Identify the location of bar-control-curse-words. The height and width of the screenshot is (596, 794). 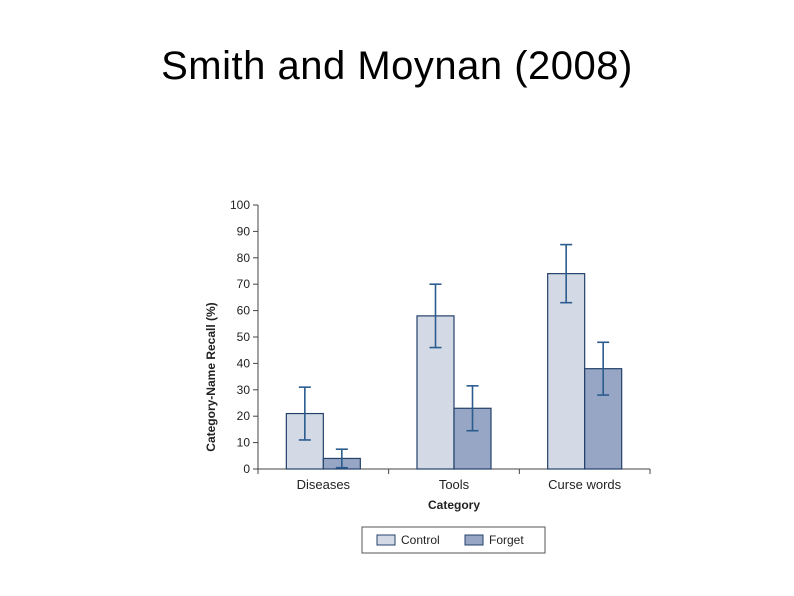
(566, 371).